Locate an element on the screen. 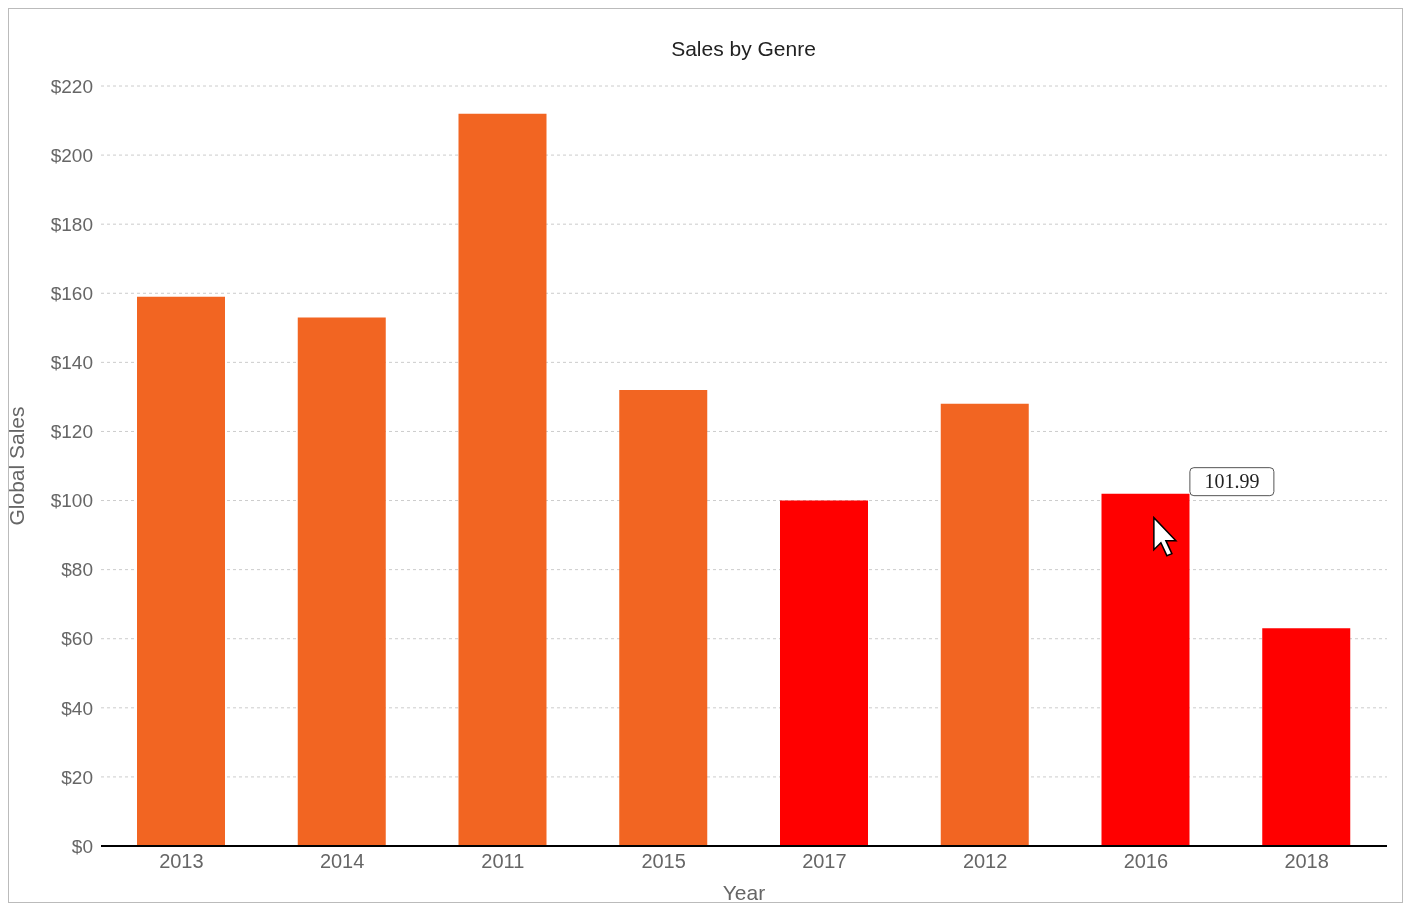 The width and height of the screenshot is (1411, 911). x-tick-label: 2014 is located at coordinates (342, 861).